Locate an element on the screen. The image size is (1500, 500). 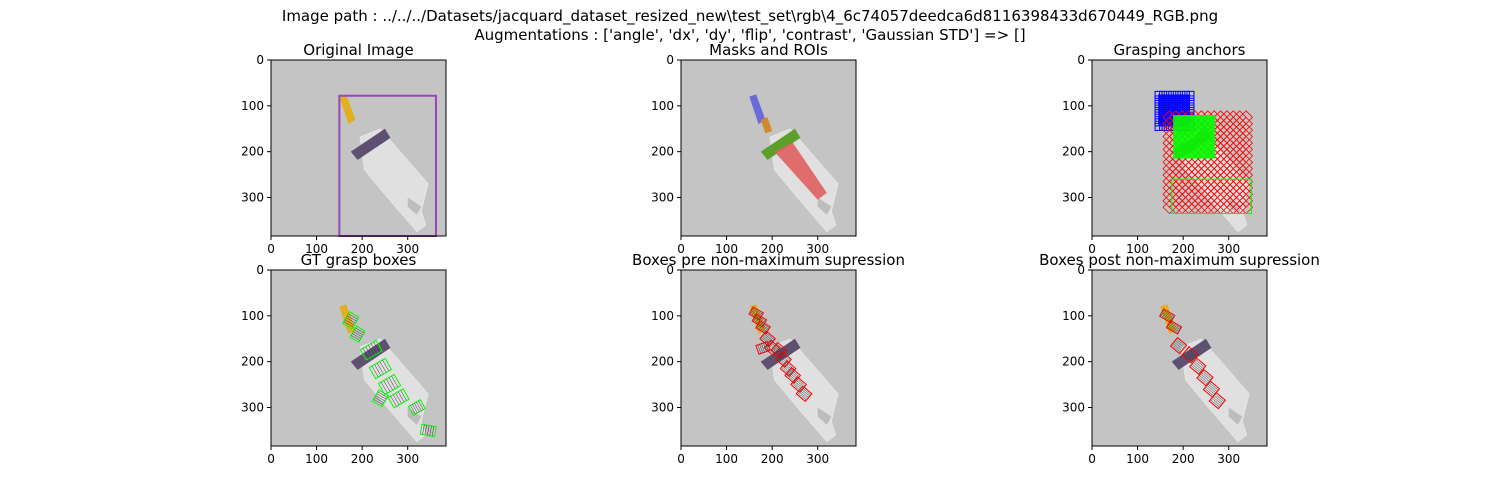
post-nms-box is located at coordinates (1178, 345).